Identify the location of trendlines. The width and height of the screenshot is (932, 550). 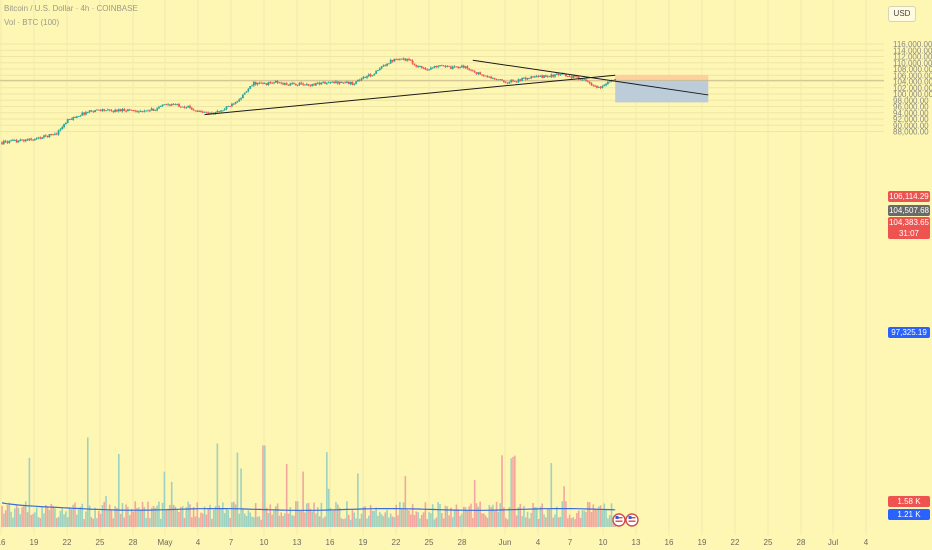
(456, 87).